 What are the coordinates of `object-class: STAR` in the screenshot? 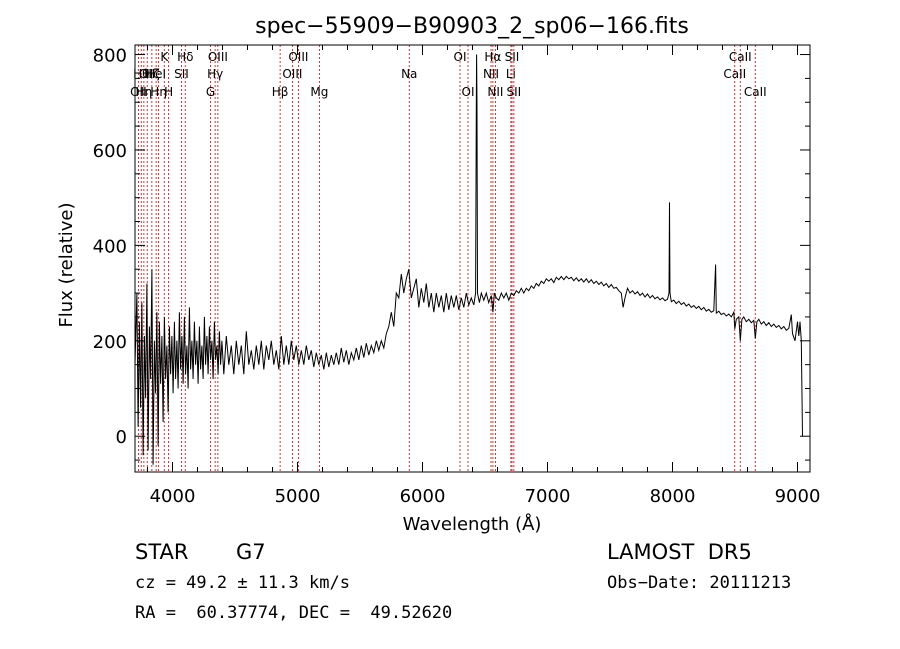 It's located at (162, 552).